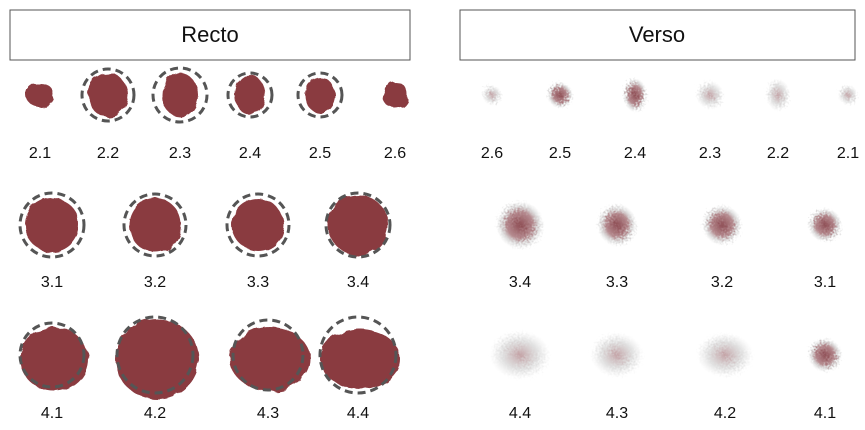 This screenshot has height=430, width=865. I want to click on panel-title: Recto, so click(209, 34).